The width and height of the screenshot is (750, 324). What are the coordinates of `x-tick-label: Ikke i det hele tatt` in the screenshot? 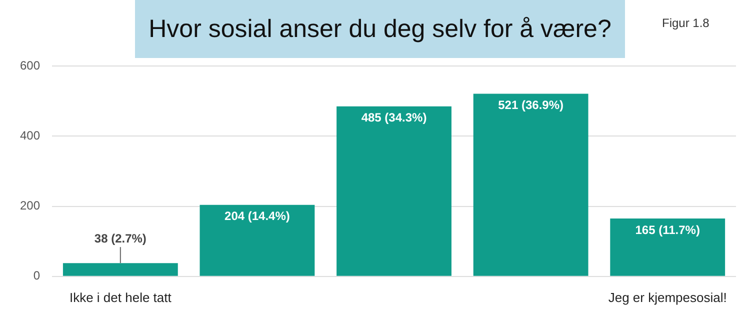 It's located at (120, 297).